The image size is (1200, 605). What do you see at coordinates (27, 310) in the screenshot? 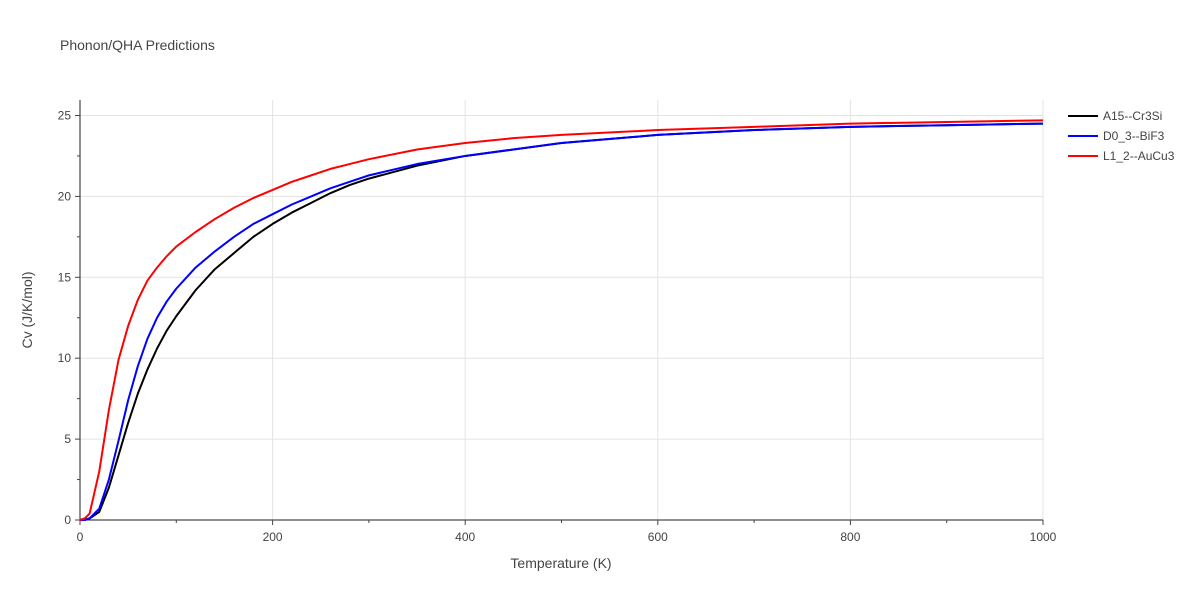
I see `y-axis-label: Cv (J/K/mol)` at bounding box center [27, 310].